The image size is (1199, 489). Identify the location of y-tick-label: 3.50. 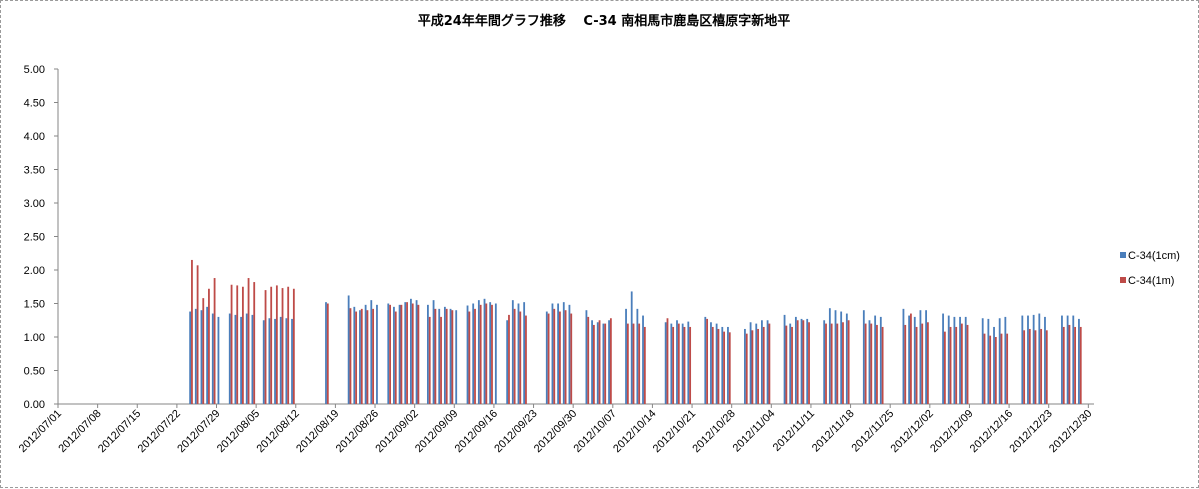
(34, 171).